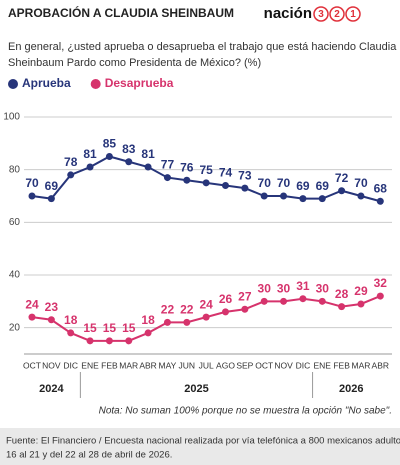 The image size is (400, 465). I want to click on chart-title: APROBACIÓN A CLAUDIA SHEINBAUM, so click(121, 12).